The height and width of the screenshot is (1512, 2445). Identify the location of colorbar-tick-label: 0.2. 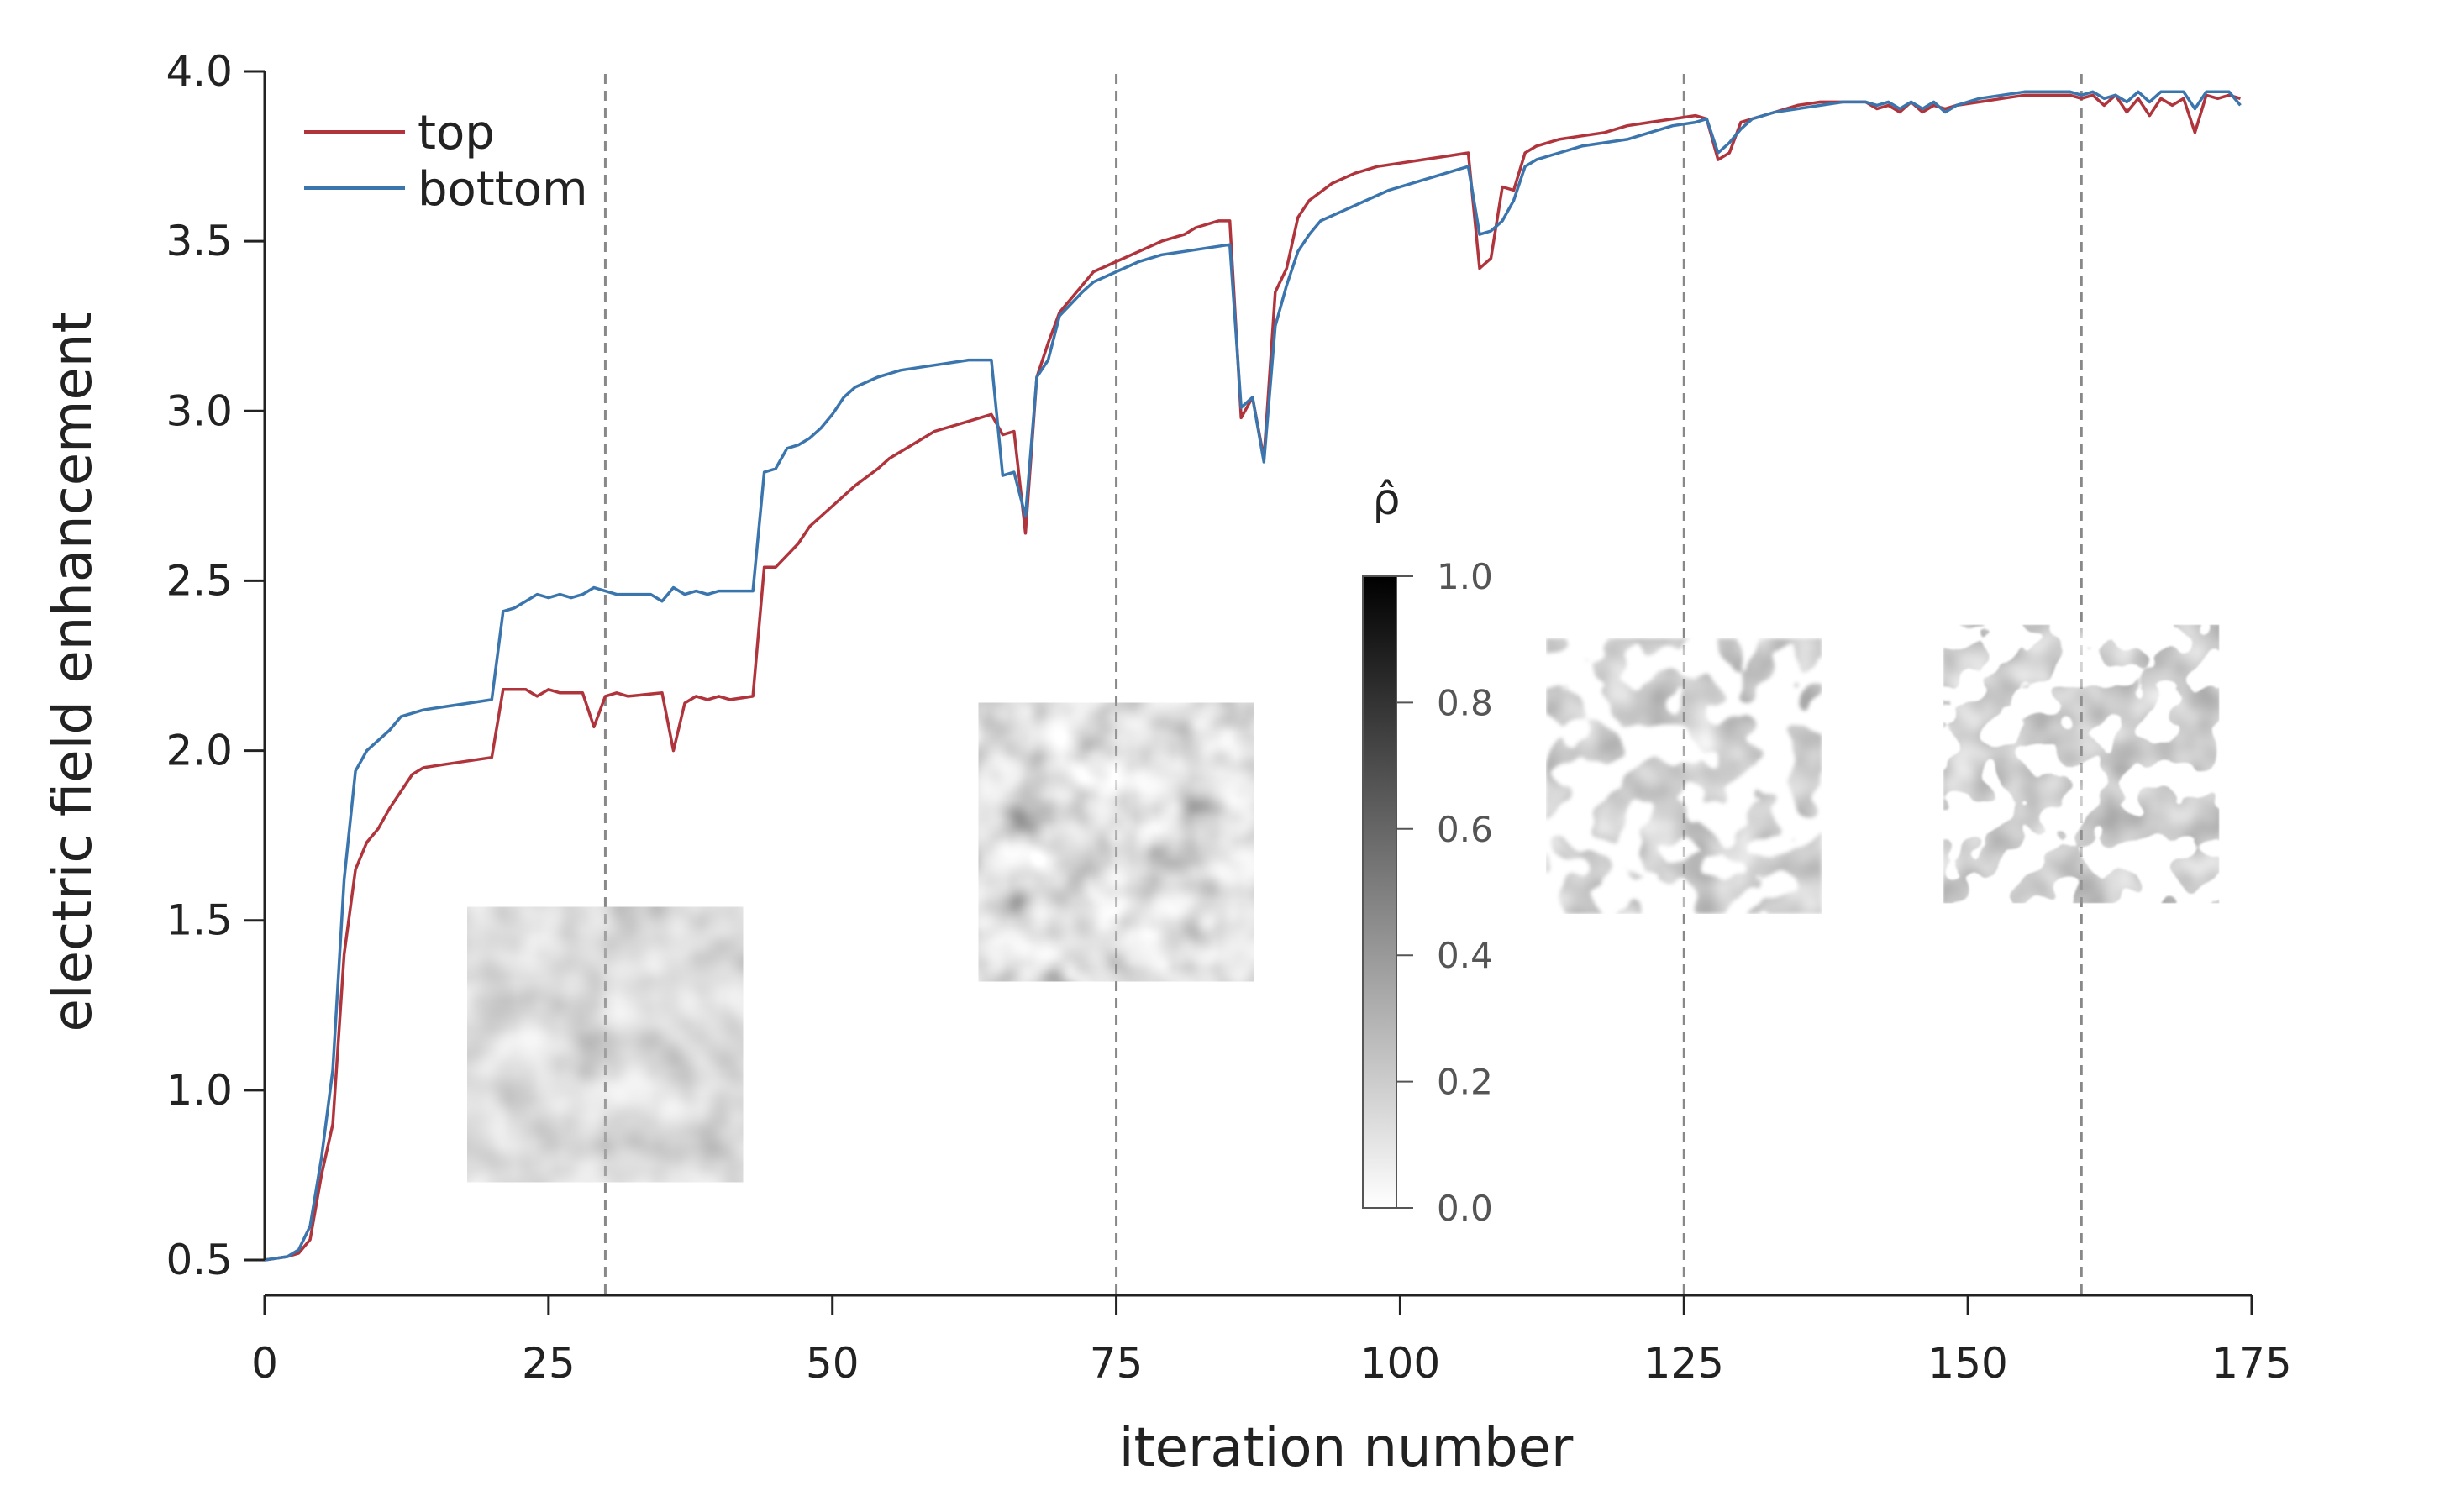
(1465, 1082).